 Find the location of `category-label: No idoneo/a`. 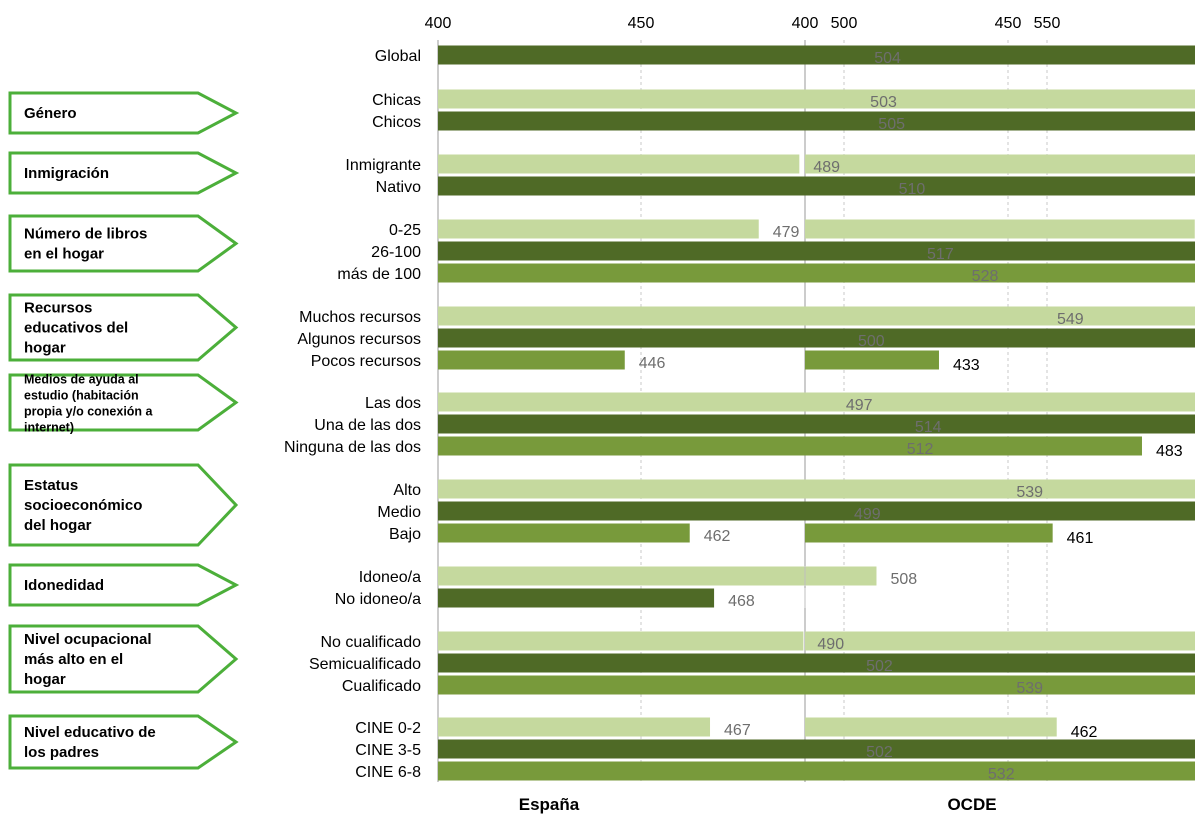

category-label: No idoneo/a is located at coordinates (378, 599).